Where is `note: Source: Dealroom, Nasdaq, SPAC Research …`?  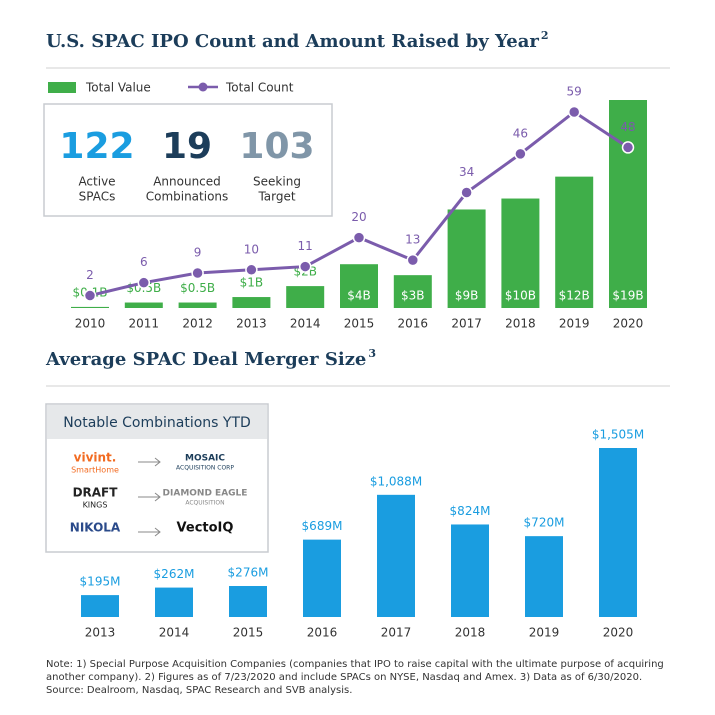
note: Source: Dealroom, Nasdaq, SPAC Research … is located at coordinates (199, 690).